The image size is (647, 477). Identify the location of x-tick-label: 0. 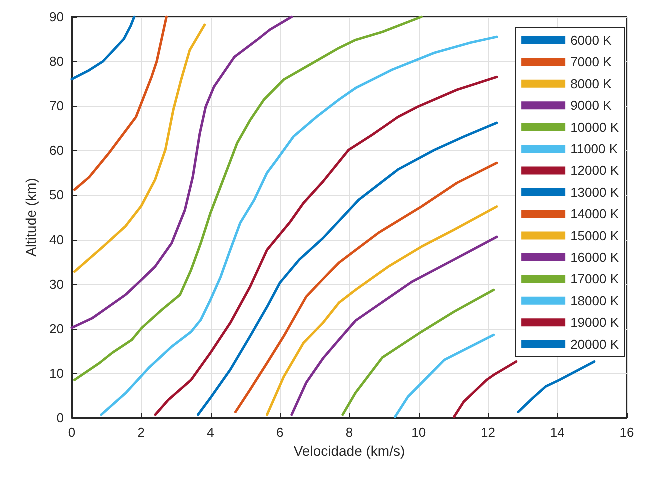
(72, 432).